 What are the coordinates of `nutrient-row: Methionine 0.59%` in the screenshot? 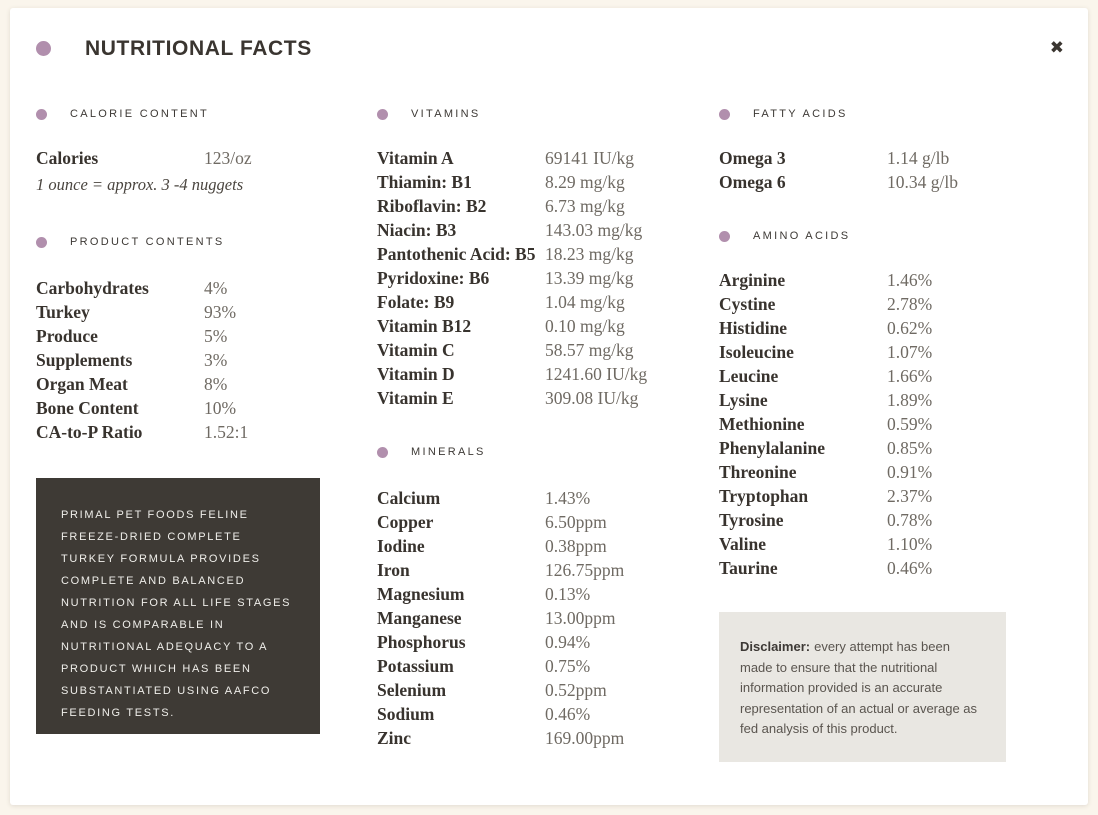 It's located at (825, 424).